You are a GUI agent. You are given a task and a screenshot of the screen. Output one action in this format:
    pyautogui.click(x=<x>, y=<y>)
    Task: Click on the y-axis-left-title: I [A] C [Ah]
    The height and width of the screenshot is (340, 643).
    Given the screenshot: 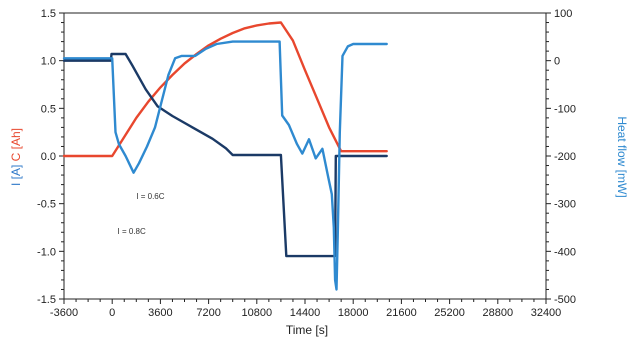 What is the action you would take?
    pyautogui.click(x=16, y=157)
    